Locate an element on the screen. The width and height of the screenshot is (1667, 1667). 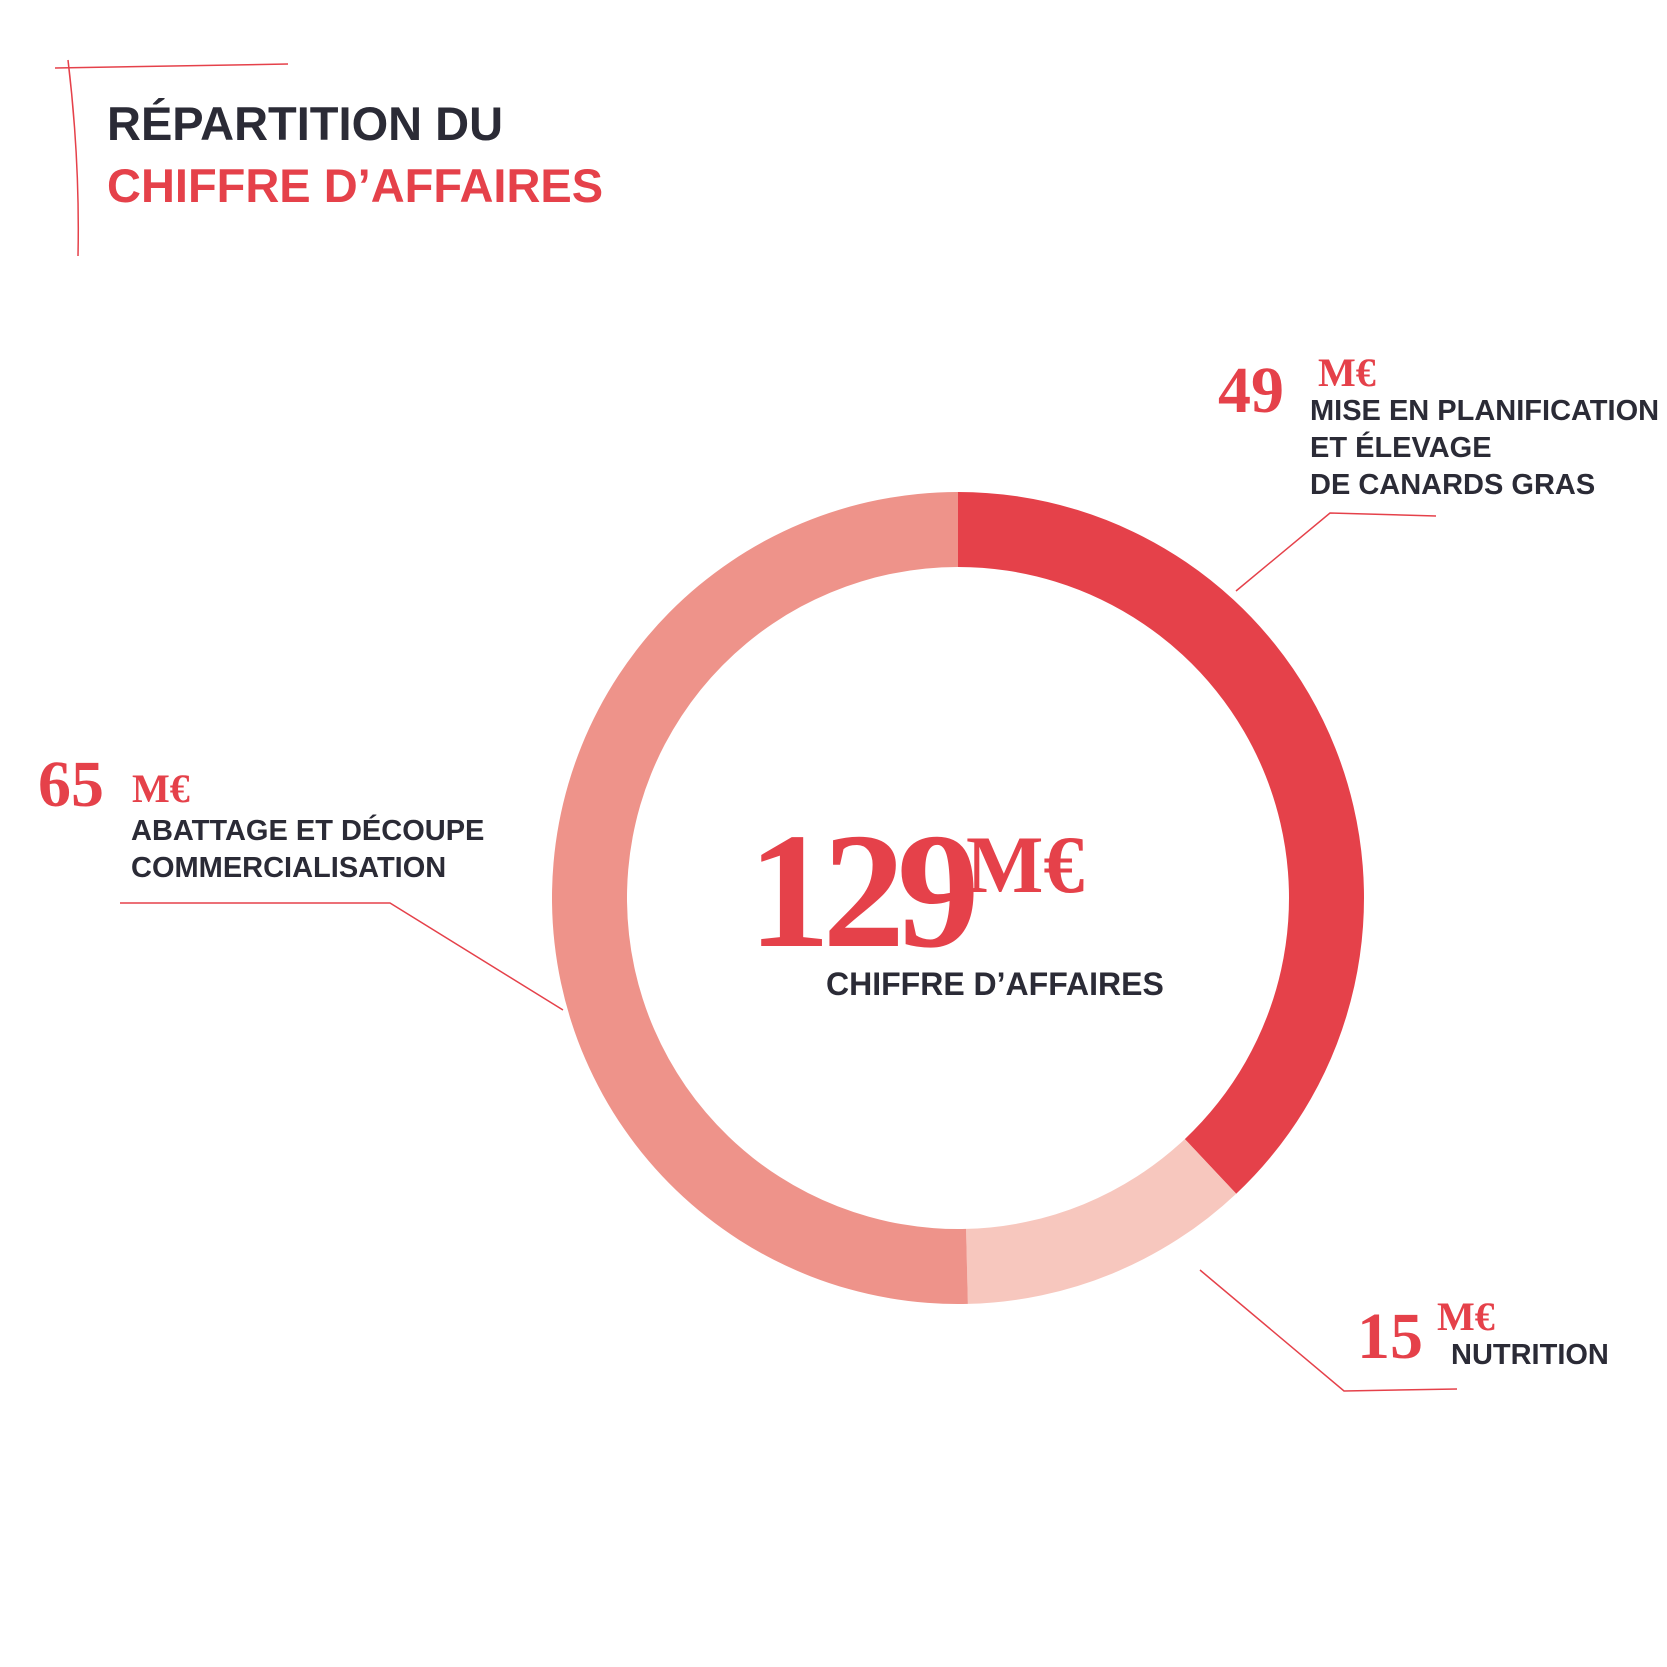
title-line: RÉPARTITION DU is located at coordinates (305, 123).